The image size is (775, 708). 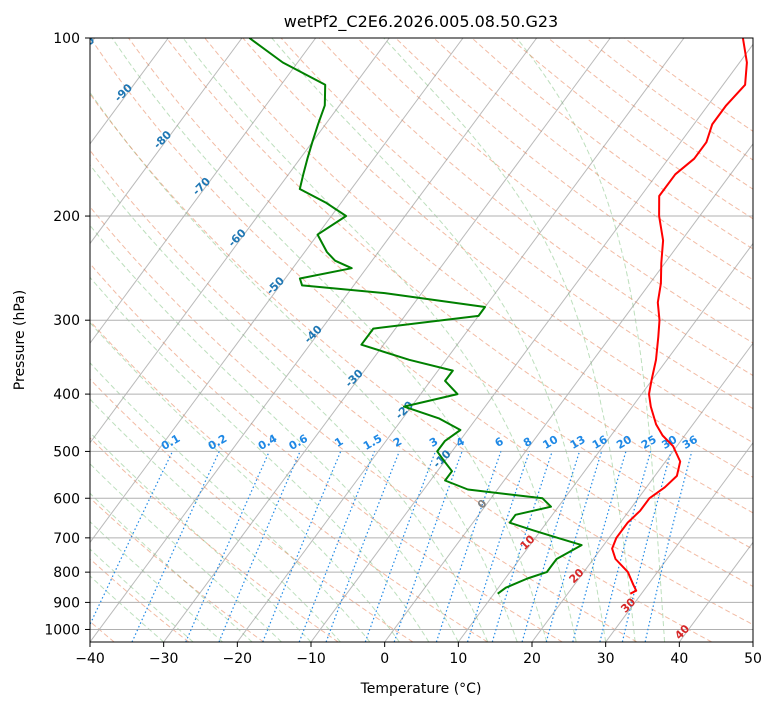 I want to click on x-tick-label: 20, so click(x=532, y=659).